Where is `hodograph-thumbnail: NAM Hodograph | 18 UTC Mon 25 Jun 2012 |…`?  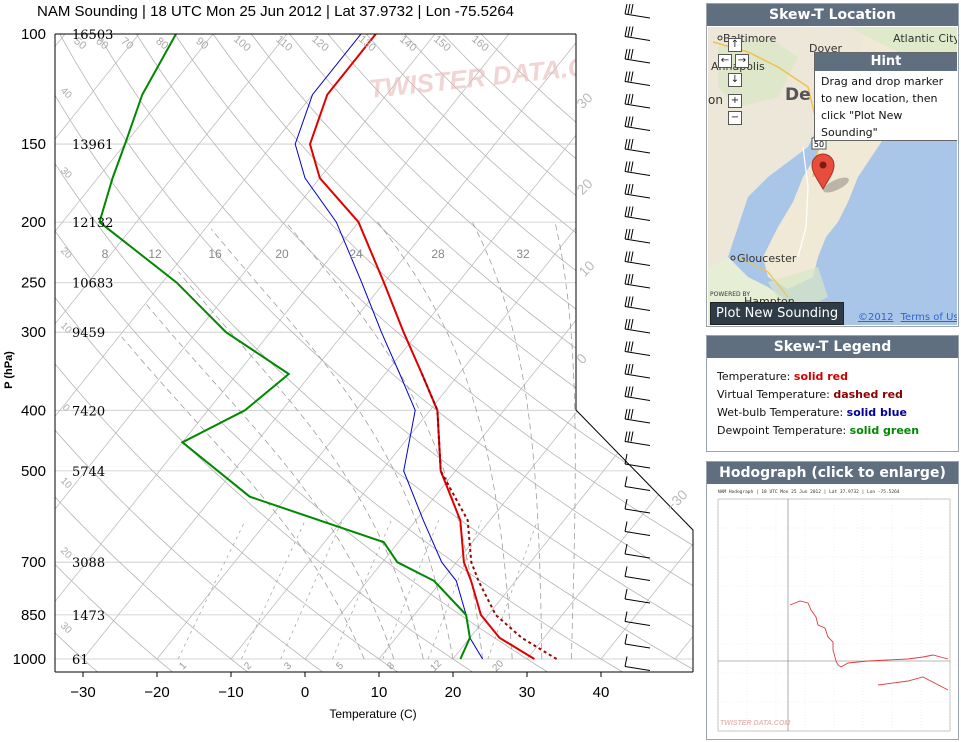
hodograph-thumbnail: NAM Hodograph | 18 UTC Mon 25 Jun 2012 |… is located at coordinates (832, 611).